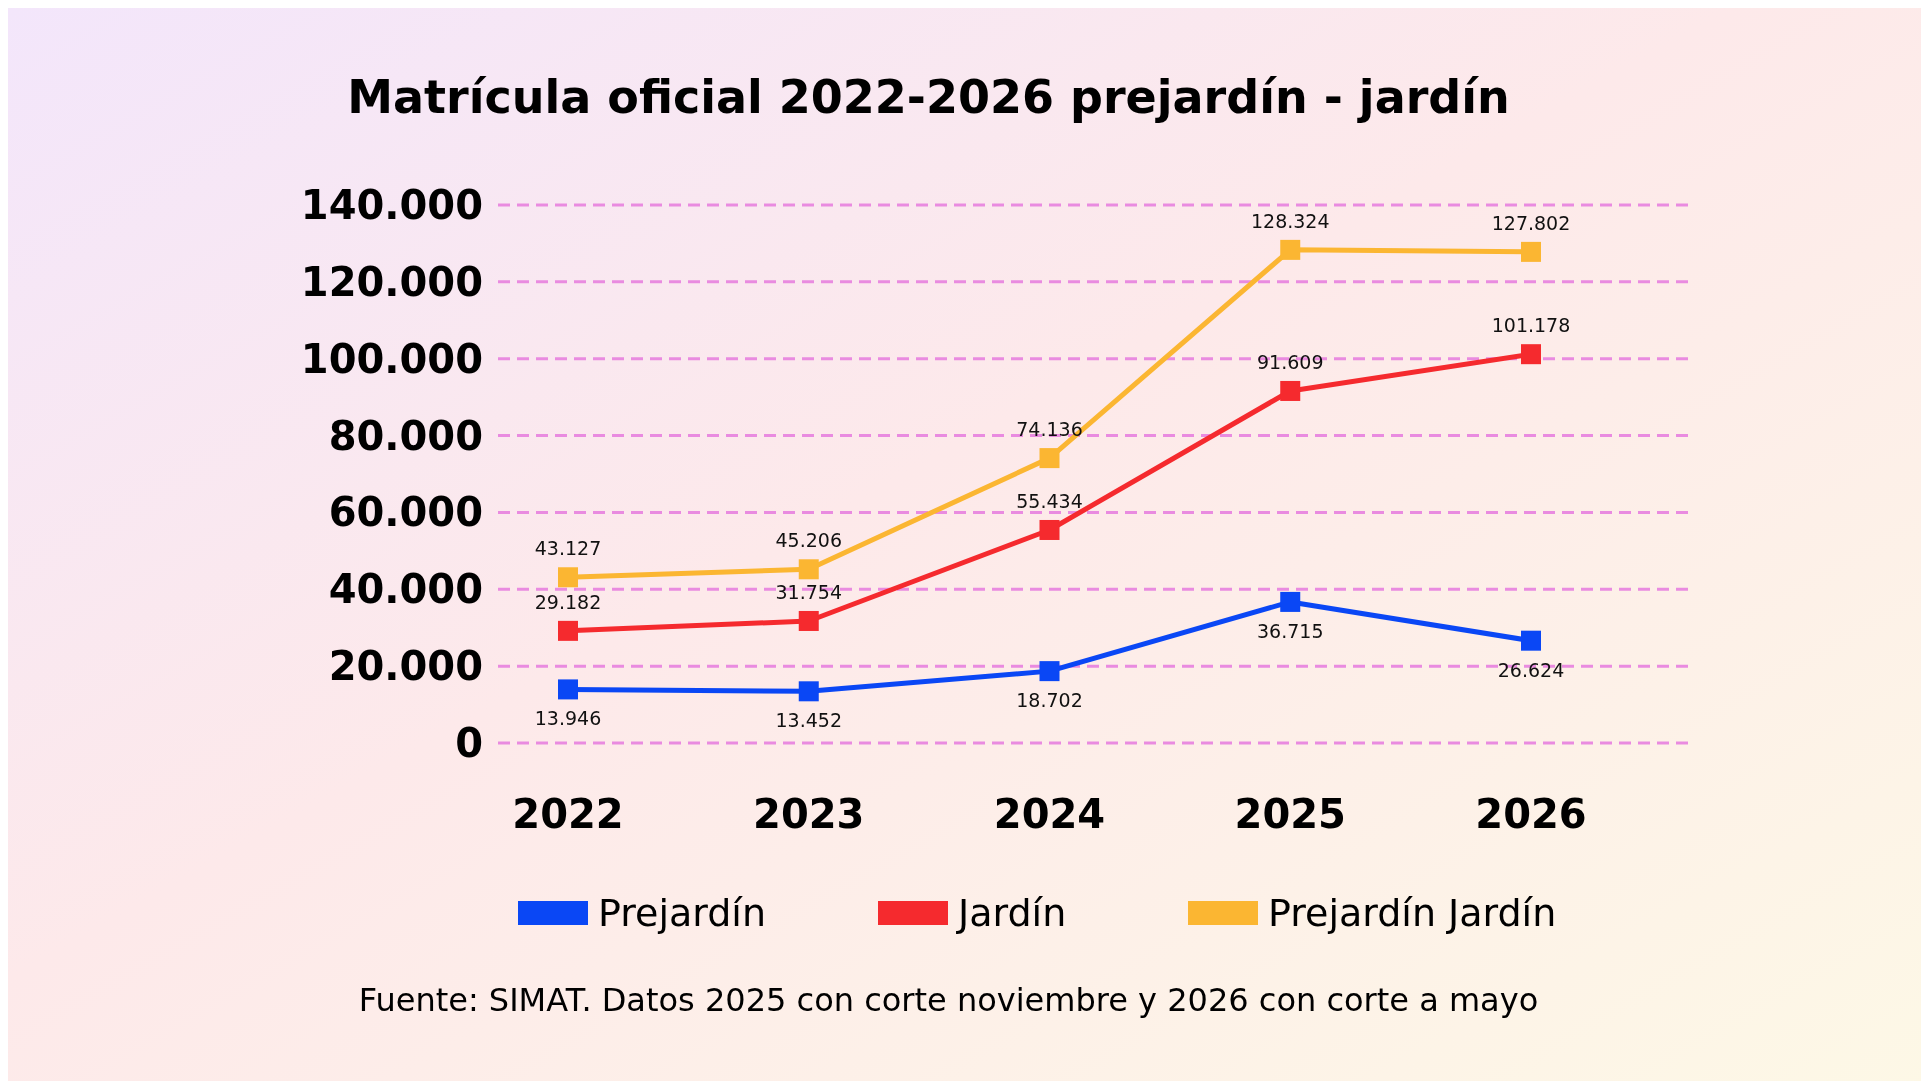 This screenshot has width=1921, height=1081. What do you see at coordinates (1531, 669) in the screenshot?
I see `data-label: 26.624` at bounding box center [1531, 669].